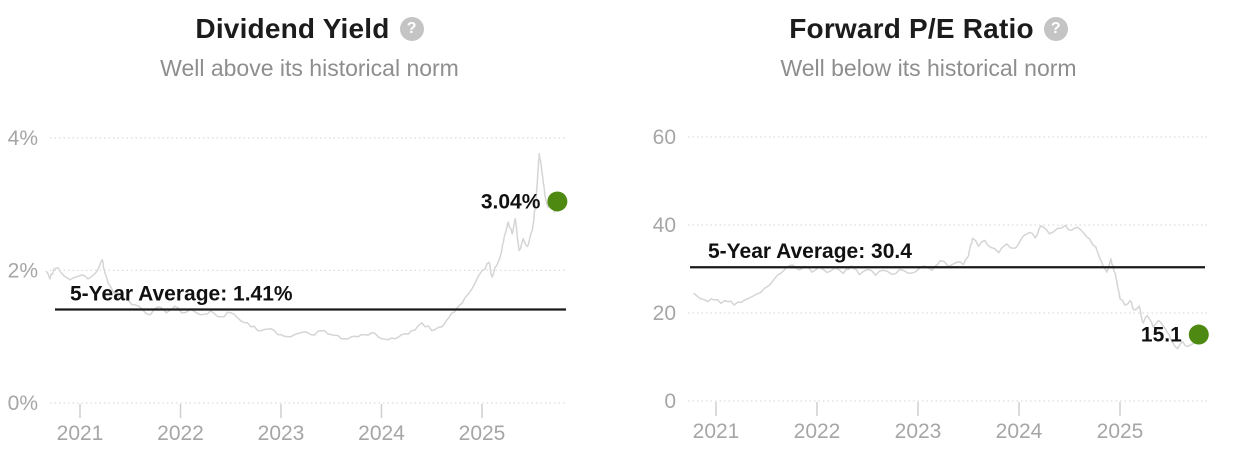  What do you see at coordinates (292, 28) in the screenshot?
I see `chart-title: Dividend Yield` at bounding box center [292, 28].